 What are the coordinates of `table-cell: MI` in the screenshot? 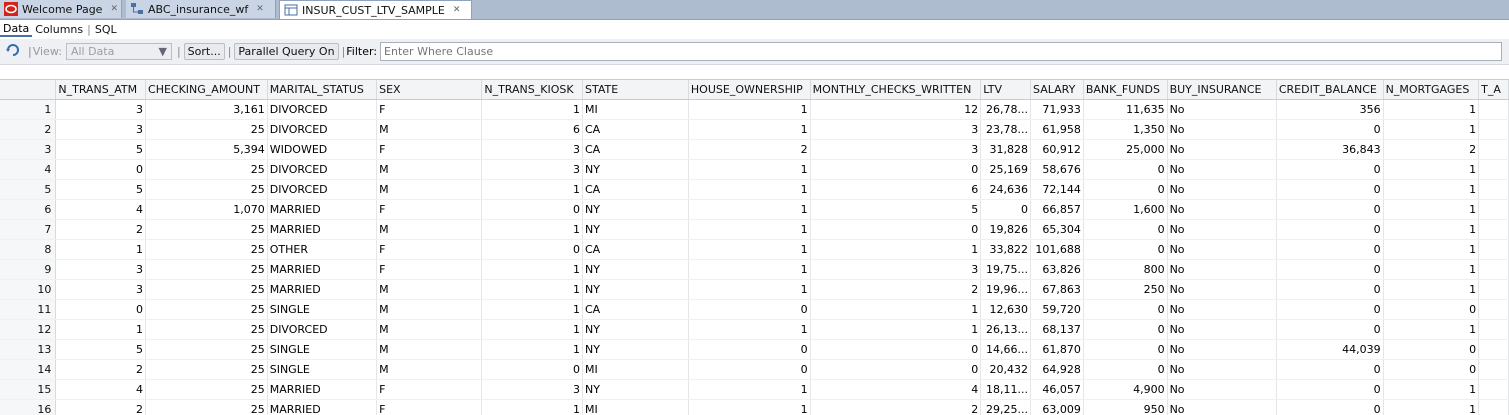 It's located at (635, 110).